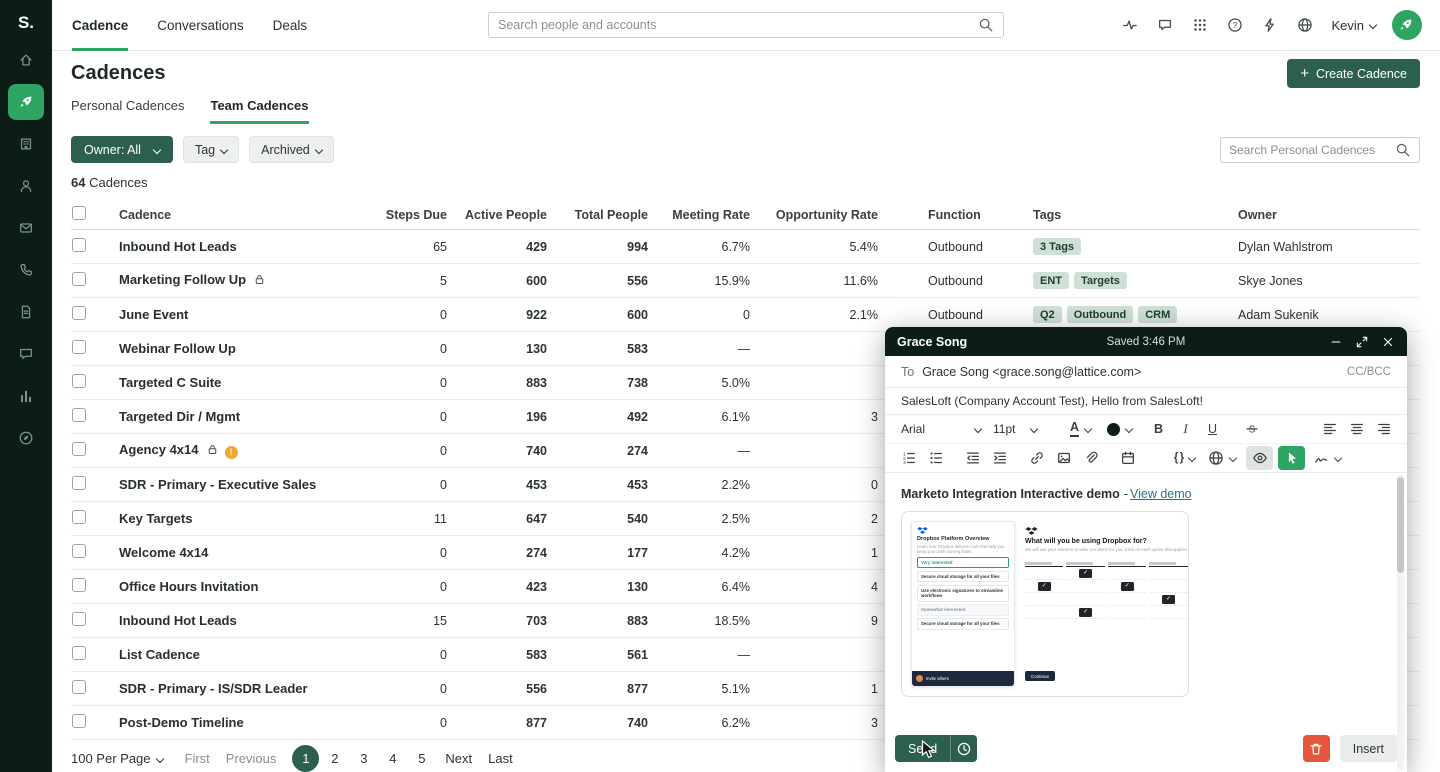 This screenshot has width=1440, height=772. I want to click on table-row: Targeted Dir / Mgmt 0 196 492 6.1% 3, so click(745, 417).